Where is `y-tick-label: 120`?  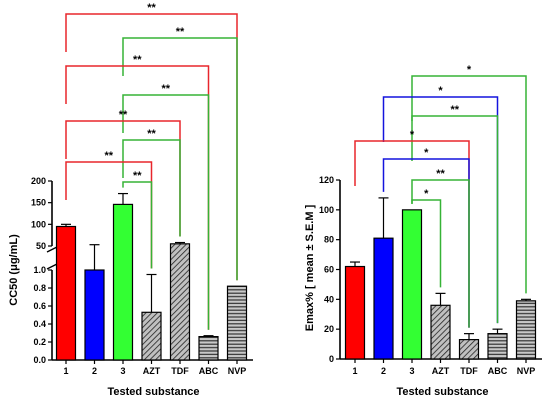
y-tick-label: 120 is located at coordinates (326, 180).